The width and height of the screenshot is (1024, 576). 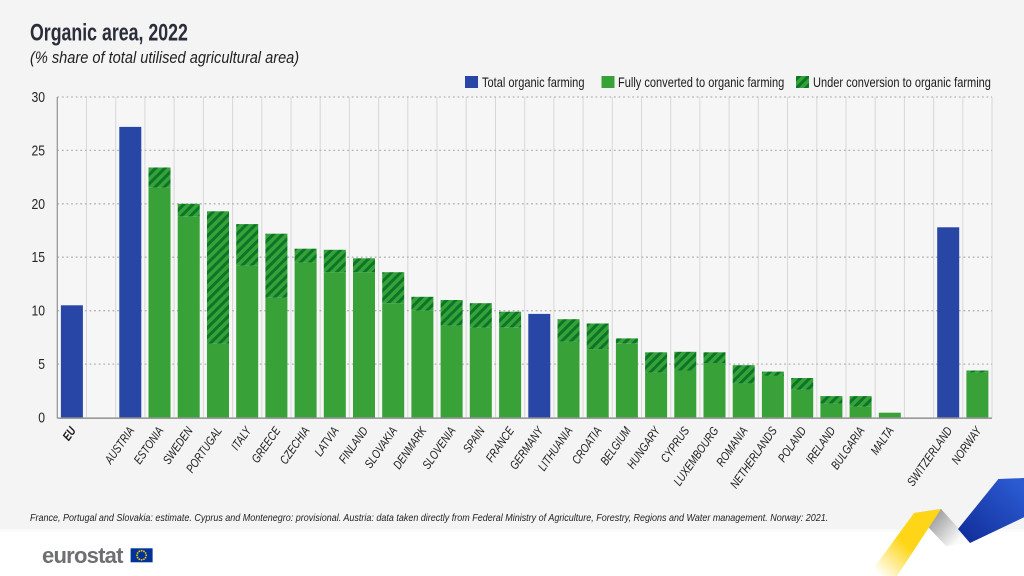 I want to click on svg-text: Total organic farming, so click(x=533, y=82).